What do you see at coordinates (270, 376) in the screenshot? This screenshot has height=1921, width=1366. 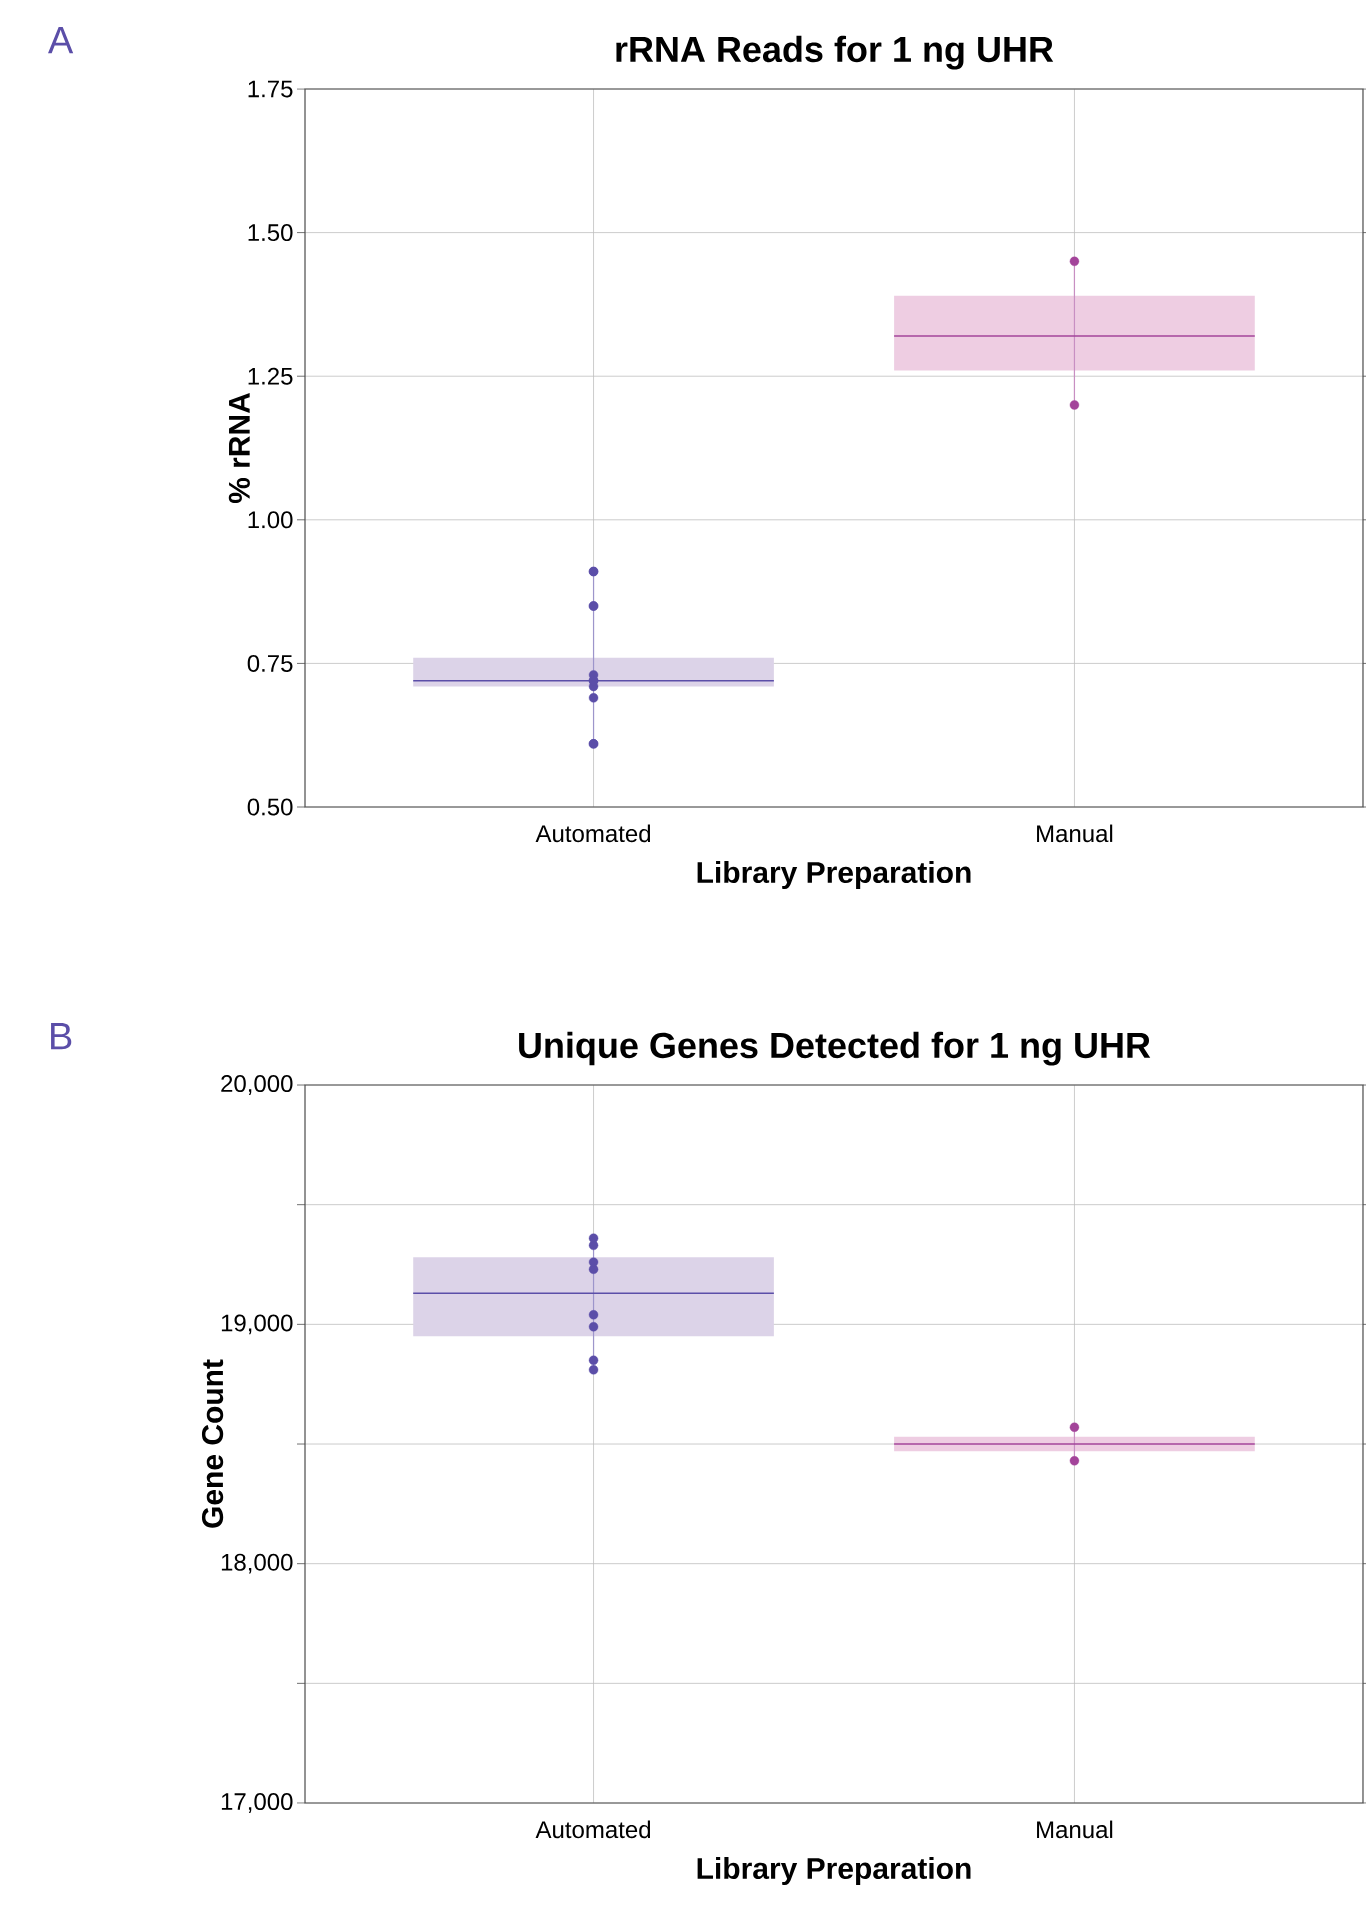 I see `y-tick-label: 1.25` at bounding box center [270, 376].